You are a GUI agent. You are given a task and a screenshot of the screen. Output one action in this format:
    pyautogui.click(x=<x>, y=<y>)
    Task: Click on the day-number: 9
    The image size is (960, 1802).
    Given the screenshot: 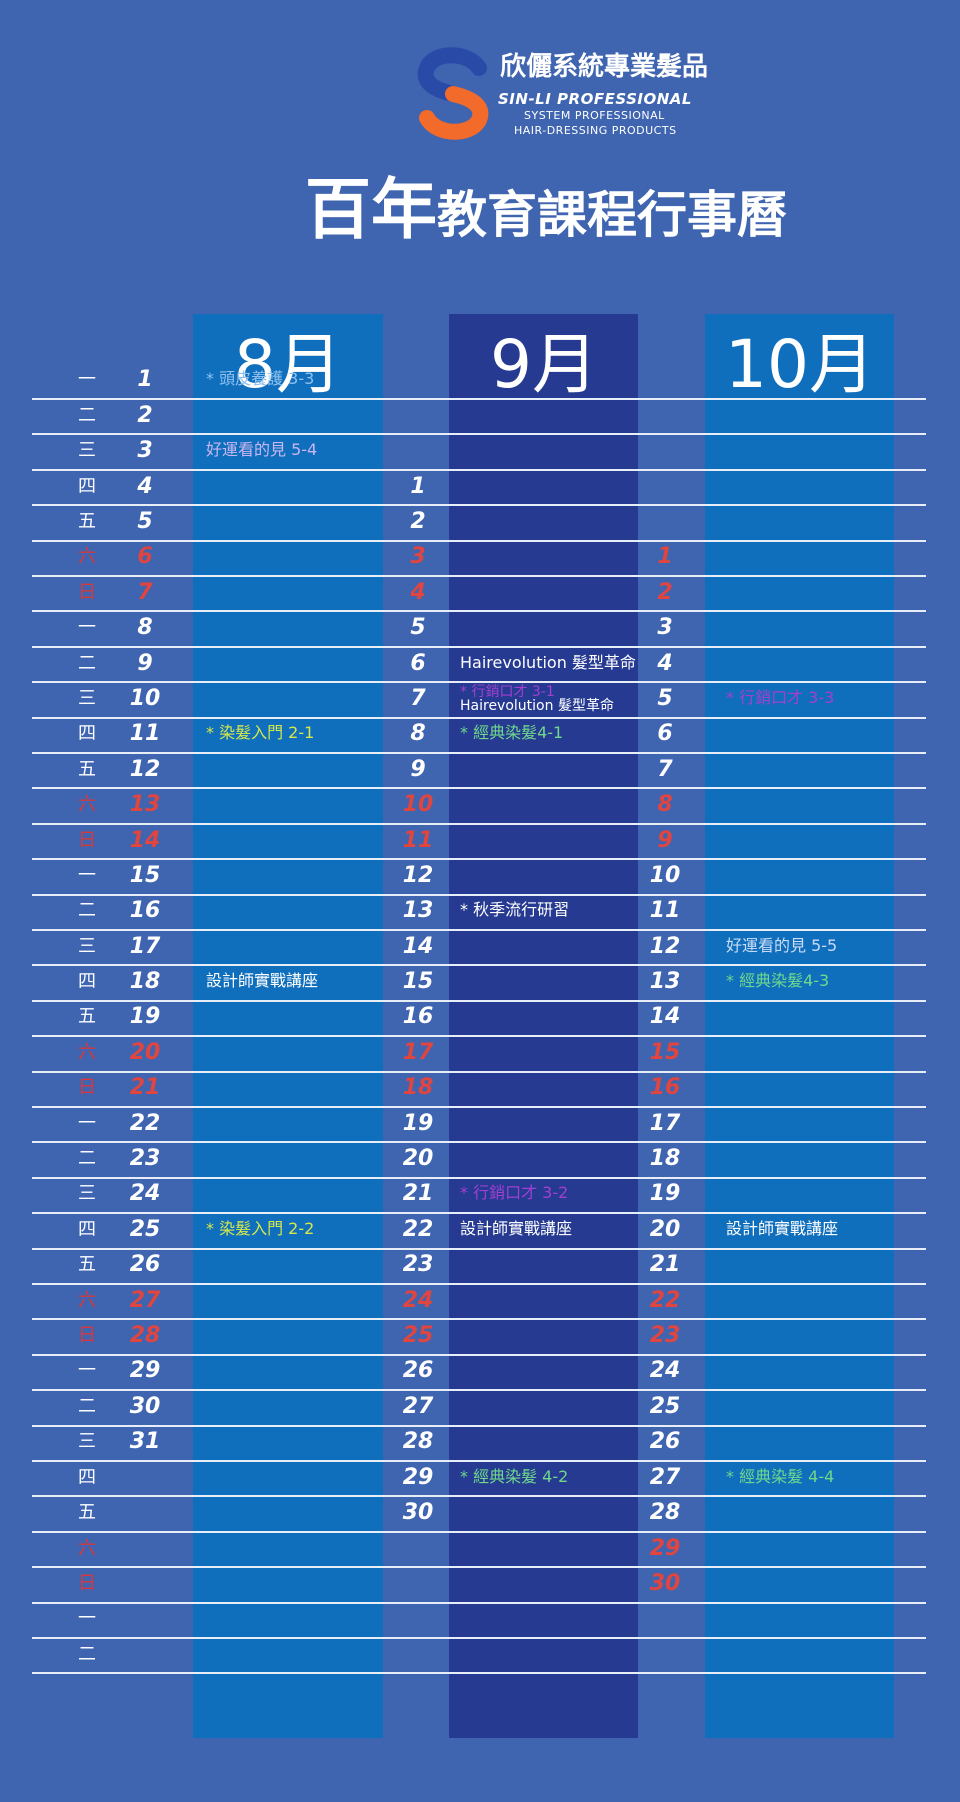 What is the action you would take?
    pyautogui.click(x=418, y=769)
    